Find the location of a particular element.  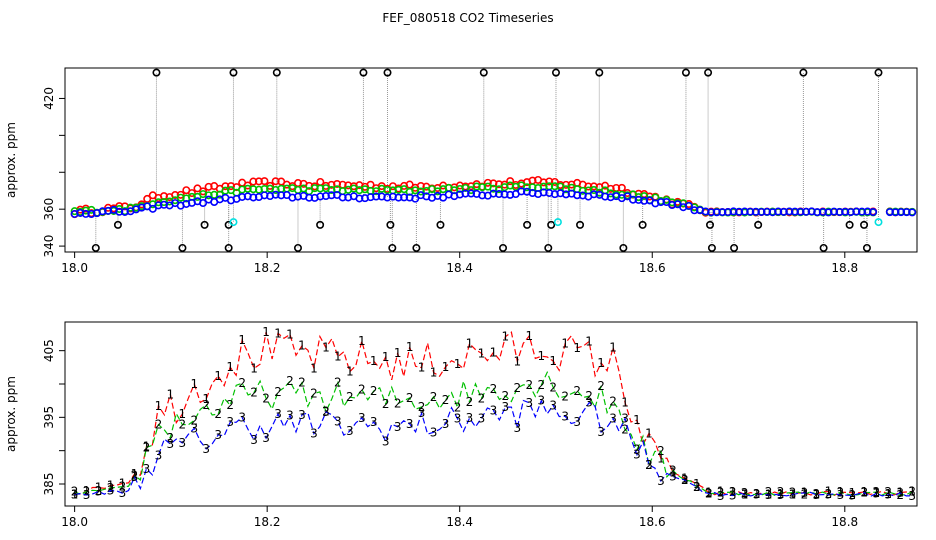

bottom-y-tick-label: 405 is located at coordinates (49, 350).